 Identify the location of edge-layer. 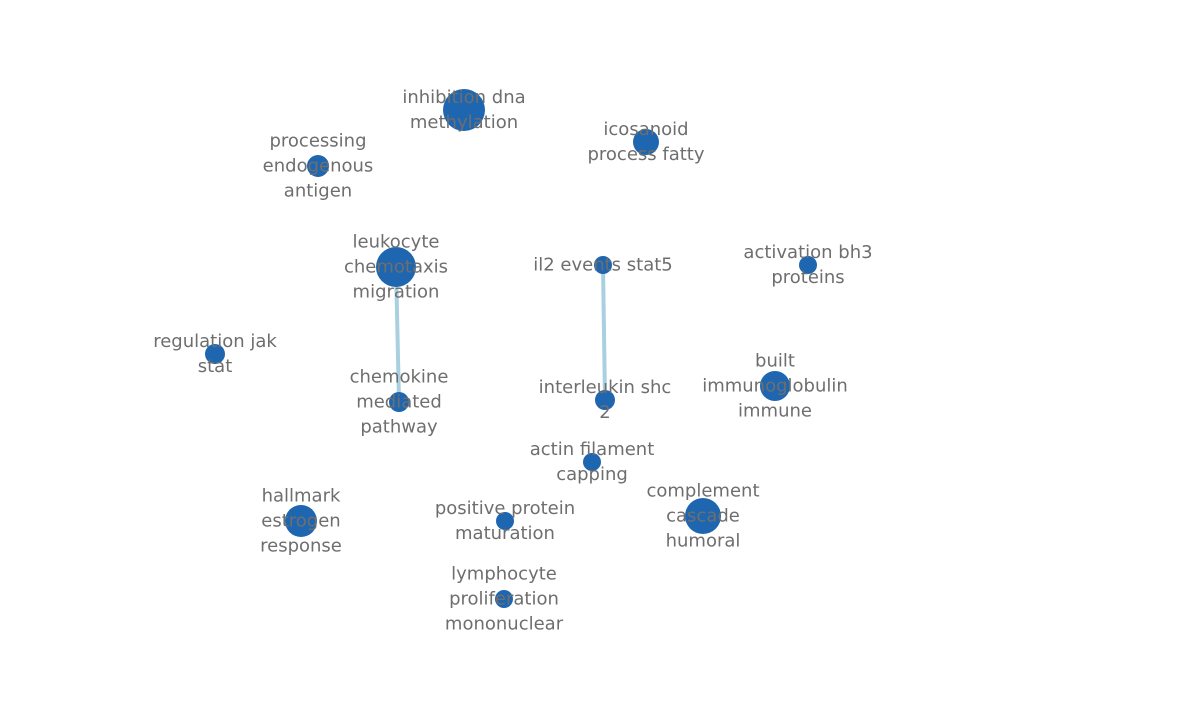
(500, 333).